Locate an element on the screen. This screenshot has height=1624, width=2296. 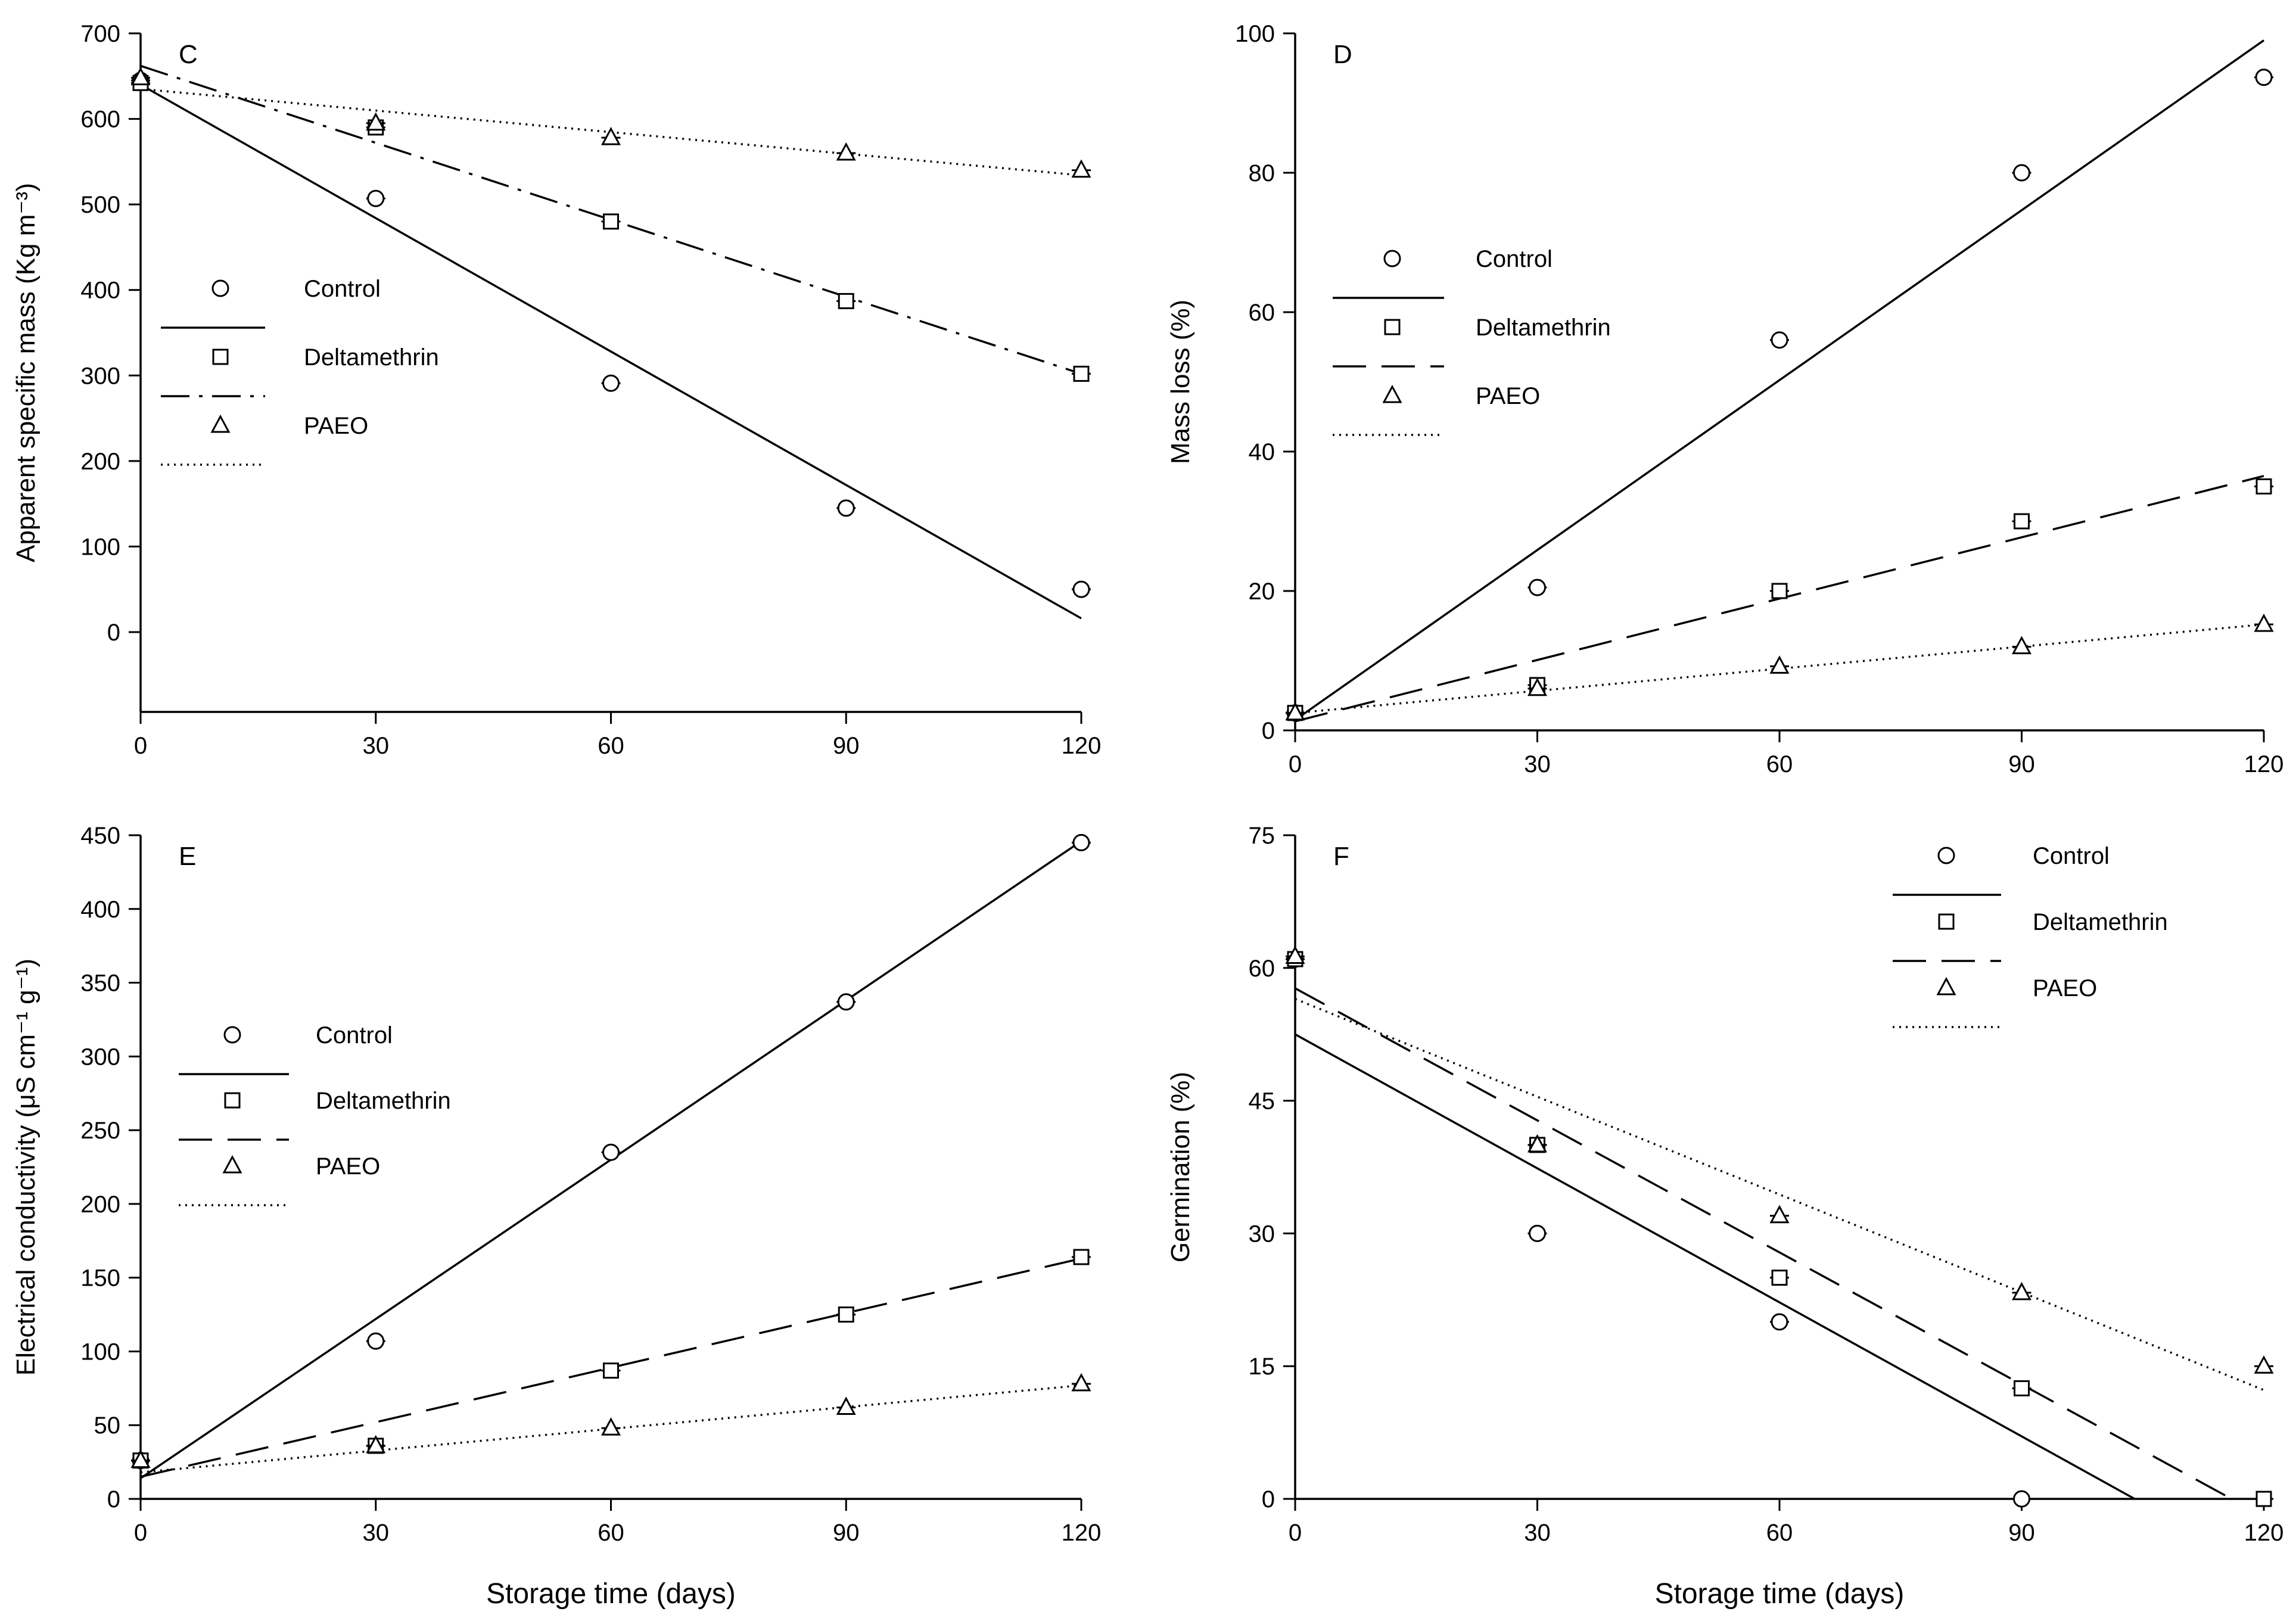
panel-label-c: C is located at coordinates (188, 54).